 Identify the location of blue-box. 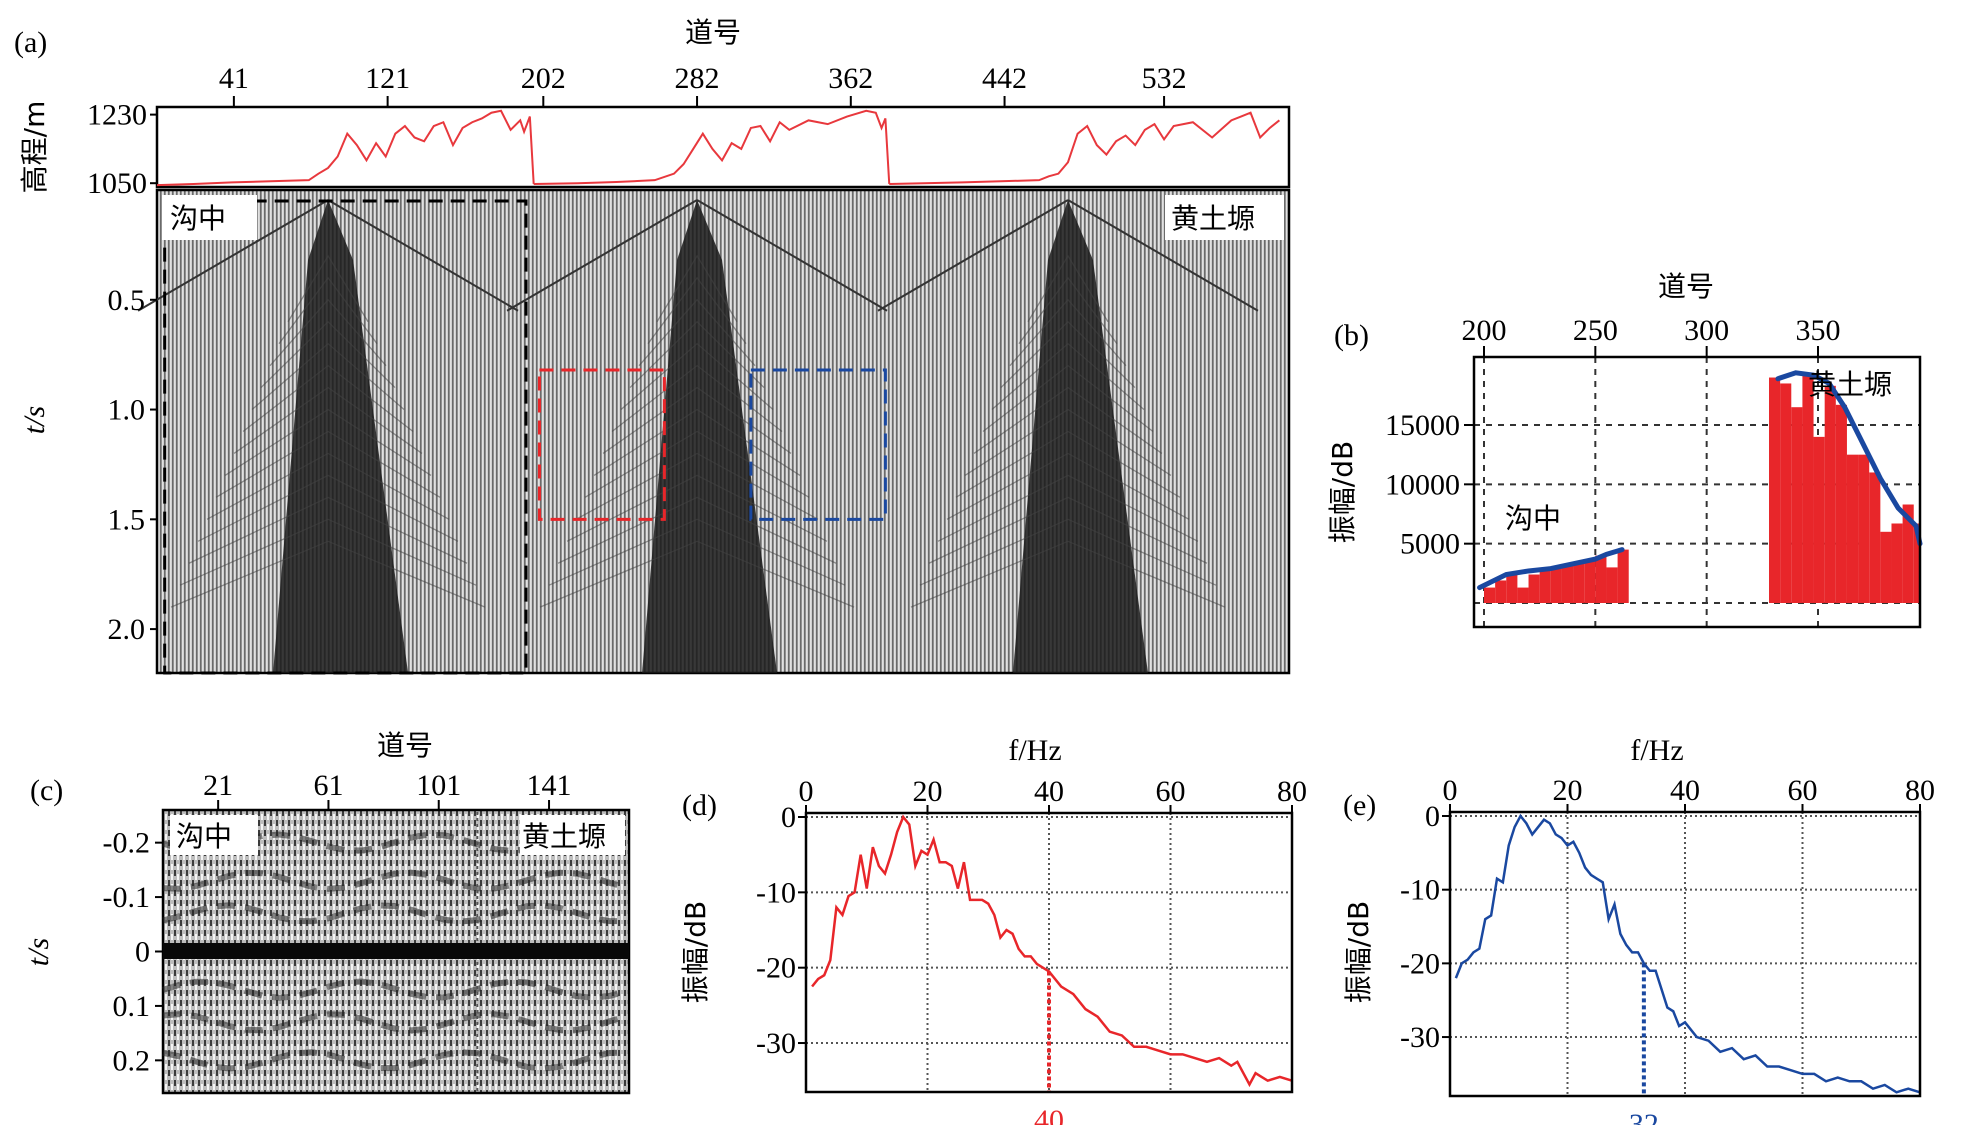
(818, 444).